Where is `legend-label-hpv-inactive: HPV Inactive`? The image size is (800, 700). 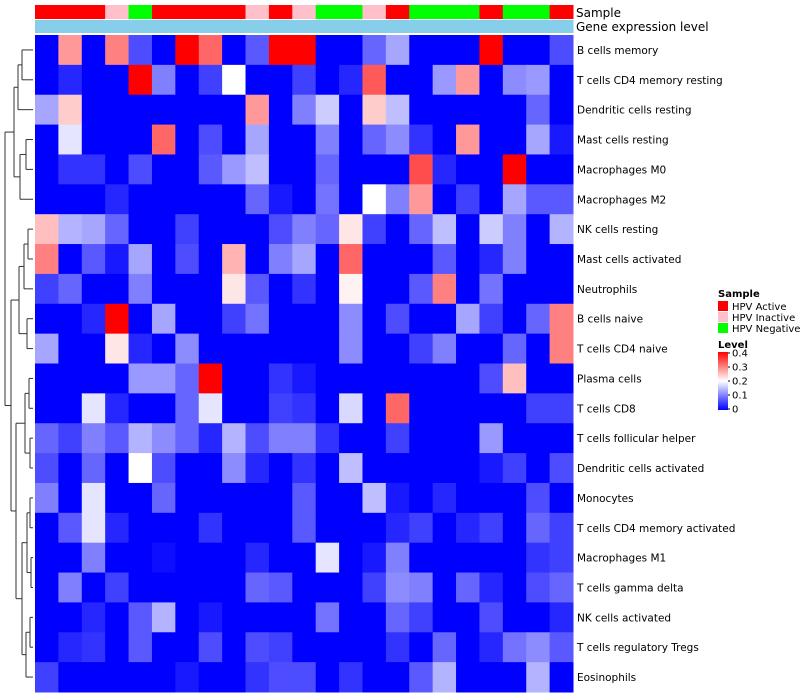 legend-label-hpv-inactive: HPV Inactive is located at coordinates (763, 318).